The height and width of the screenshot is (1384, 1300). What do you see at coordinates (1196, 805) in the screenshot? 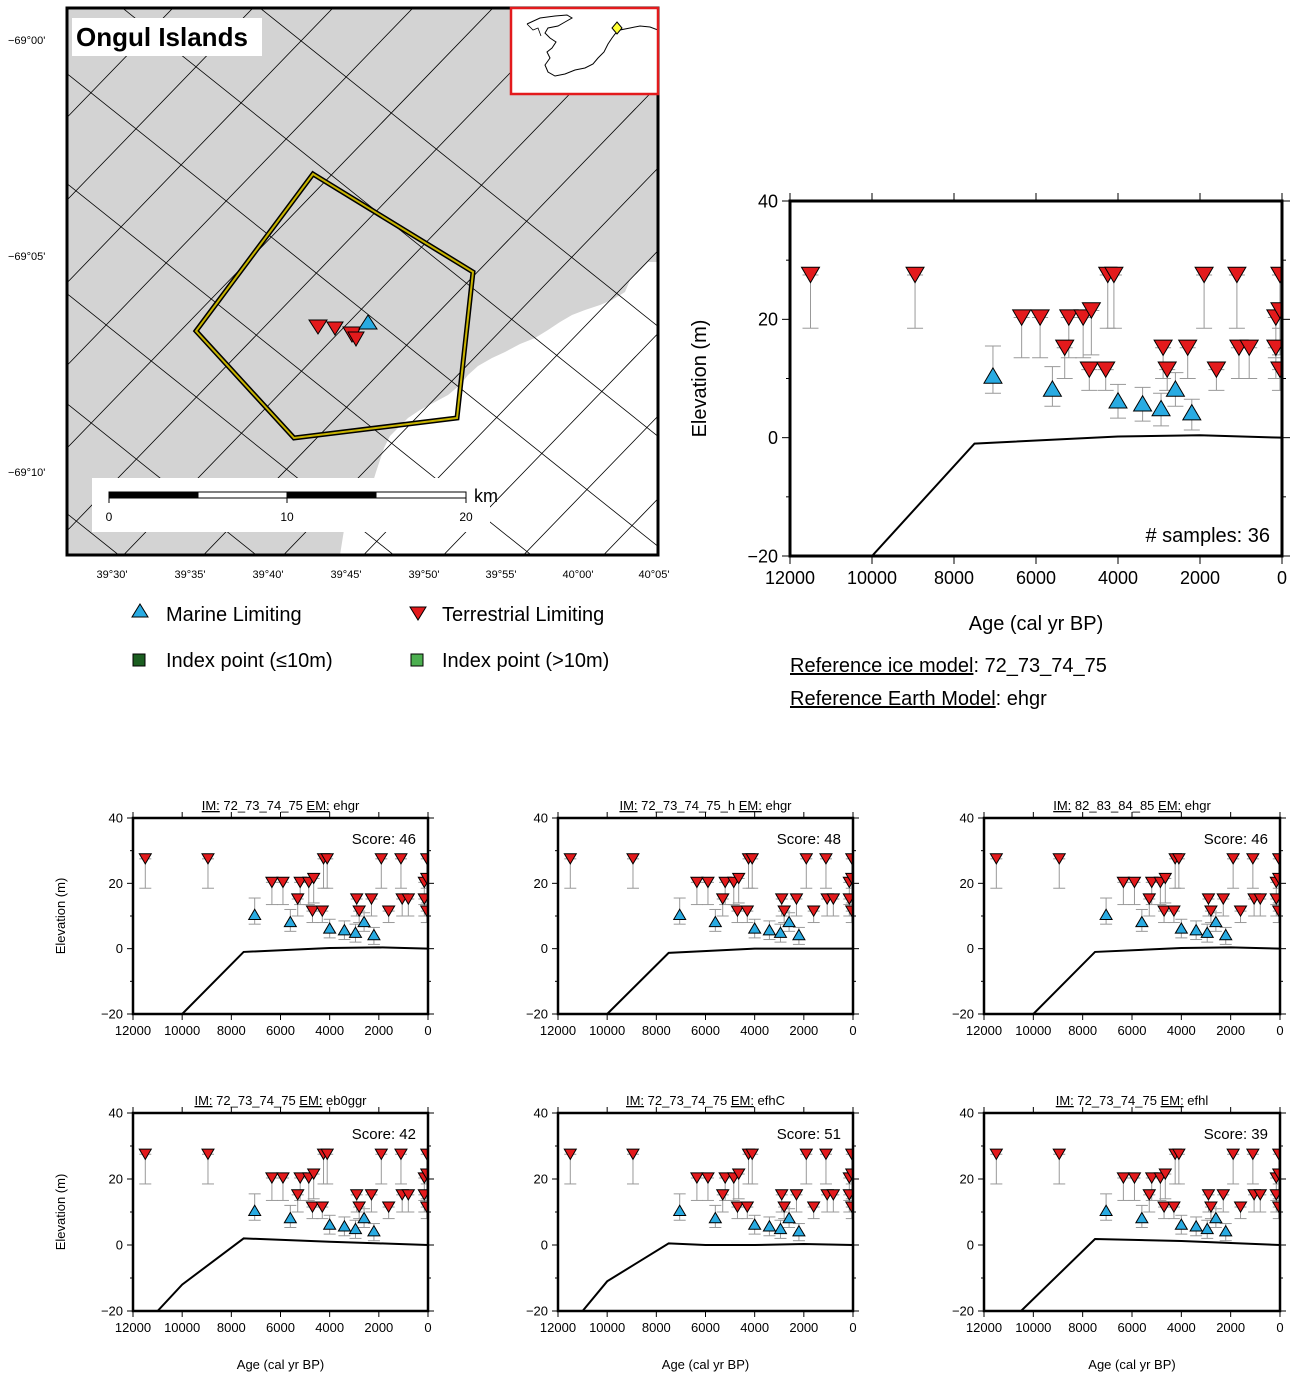
I see `panel-em-value: ehgr` at bounding box center [1196, 805].